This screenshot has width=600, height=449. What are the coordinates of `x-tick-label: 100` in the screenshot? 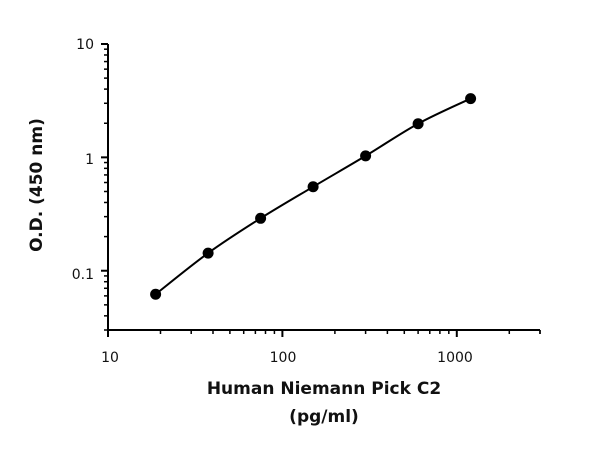 It's located at (283, 358).